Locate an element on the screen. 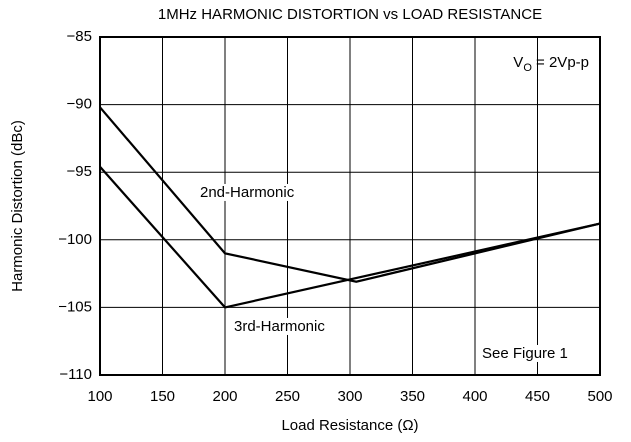  y-tick-label: −100 is located at coordinates (75, 239).